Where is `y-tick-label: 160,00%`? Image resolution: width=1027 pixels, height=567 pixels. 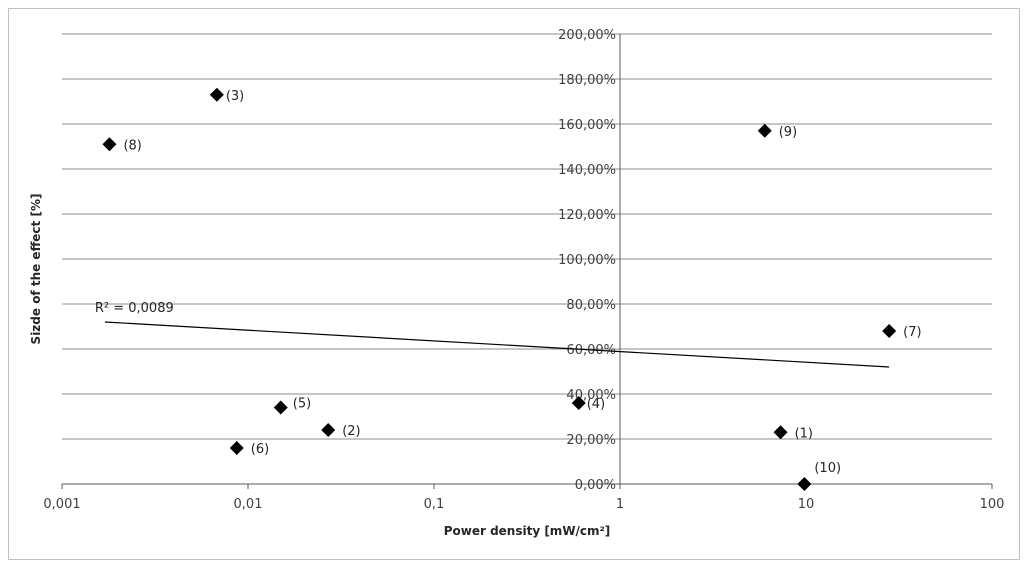
y-tick-label: 160,00% is located at coordinates (587, 125).